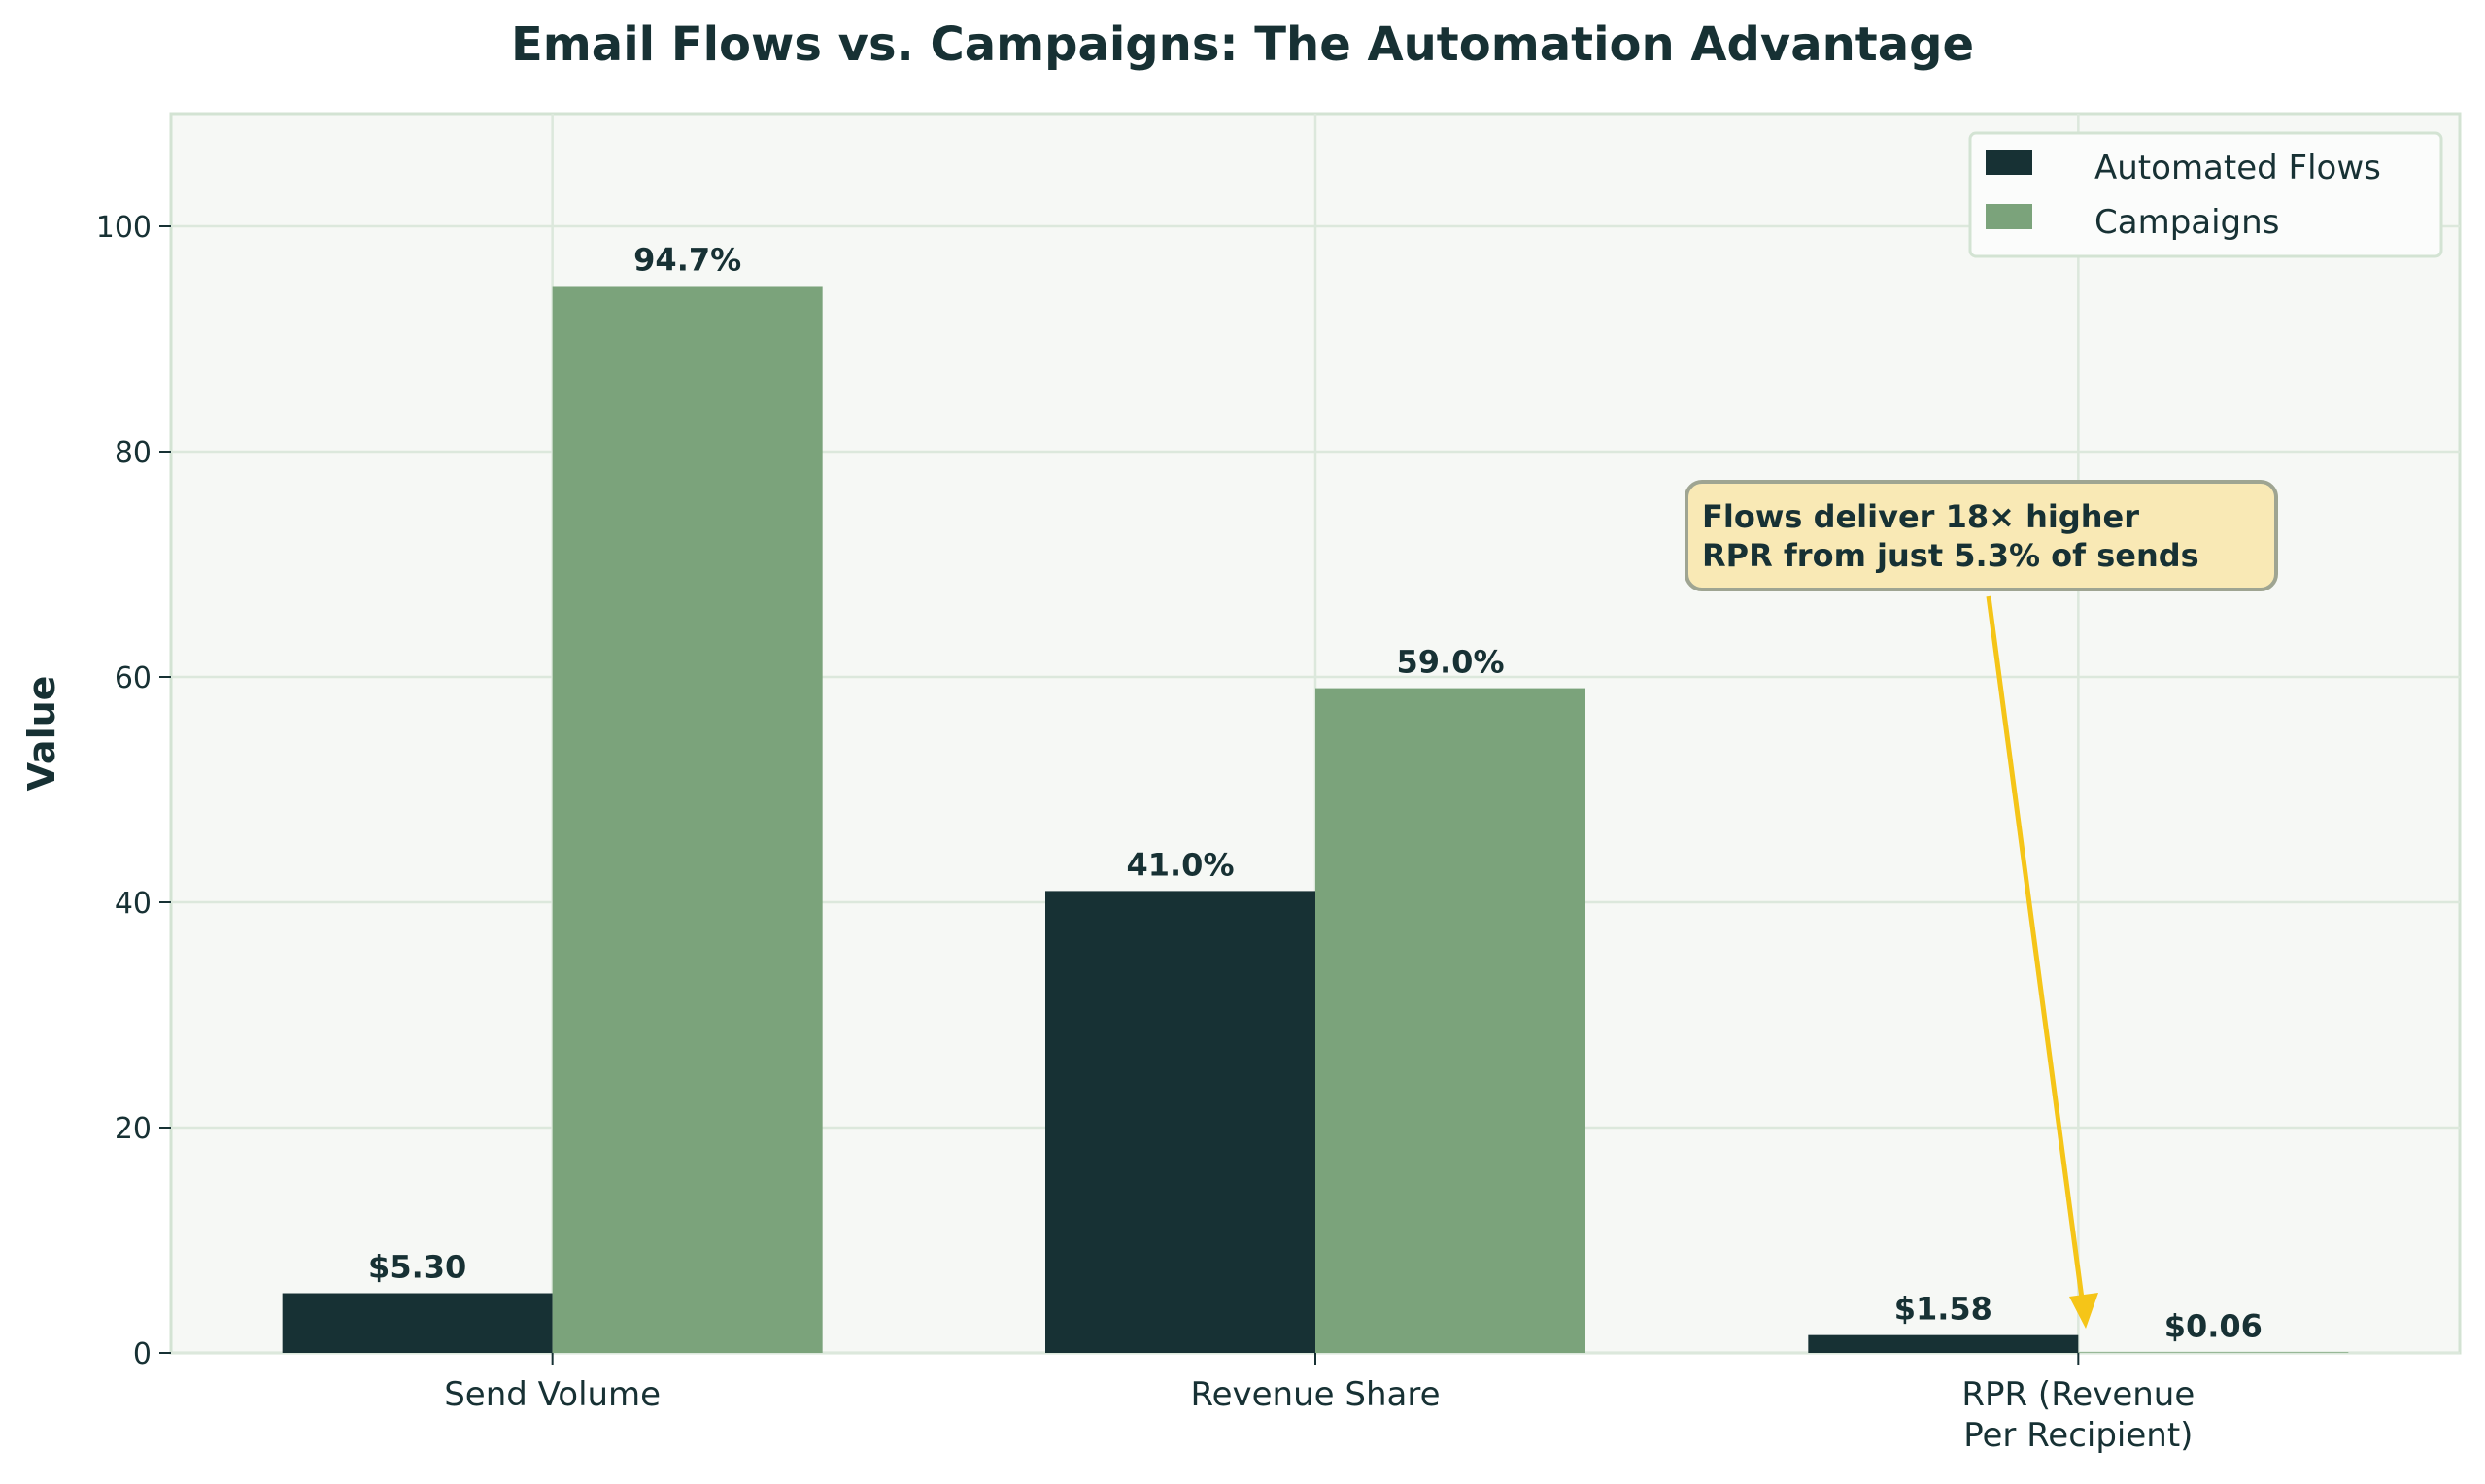 The image size is (2485, 1484). Describe the element at coordinates (1450, 662) in the screenshot. I see `data-label: 59.0%` at that location.